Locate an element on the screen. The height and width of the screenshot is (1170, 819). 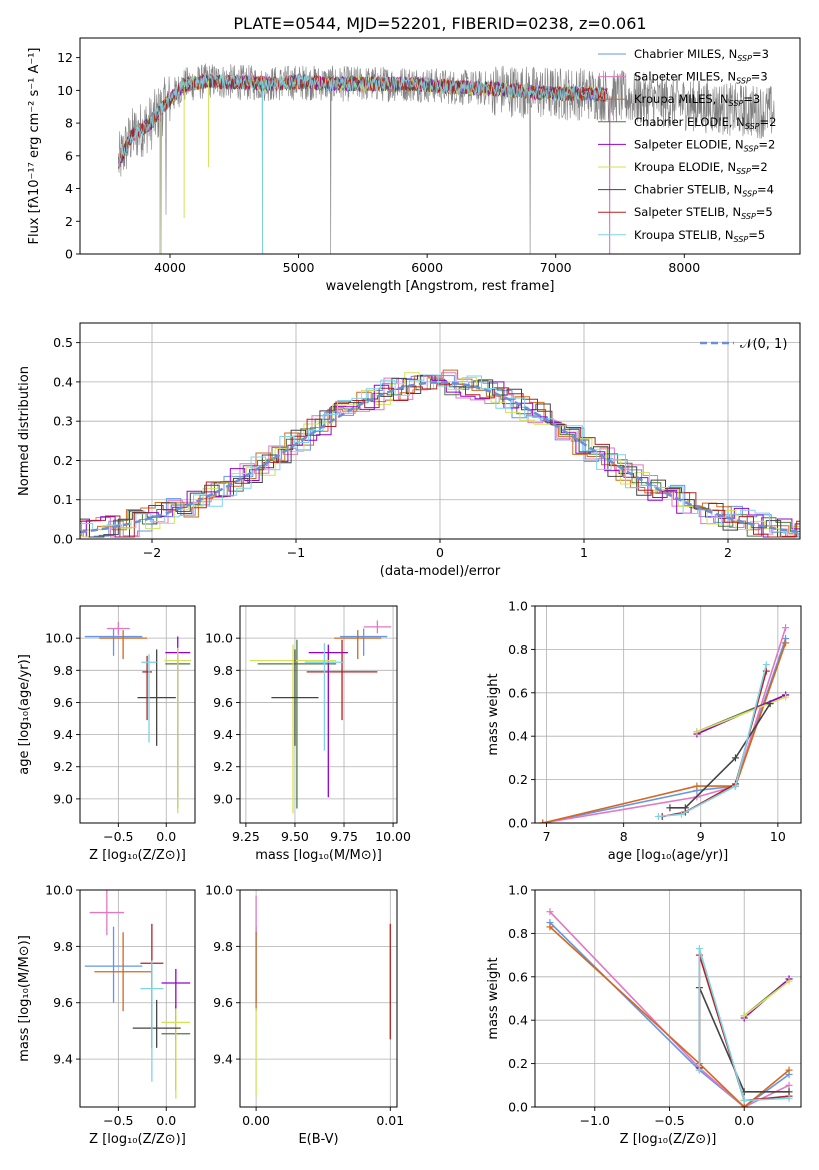
y-tick-label: 0.3 is located at coordinates (63, 421).